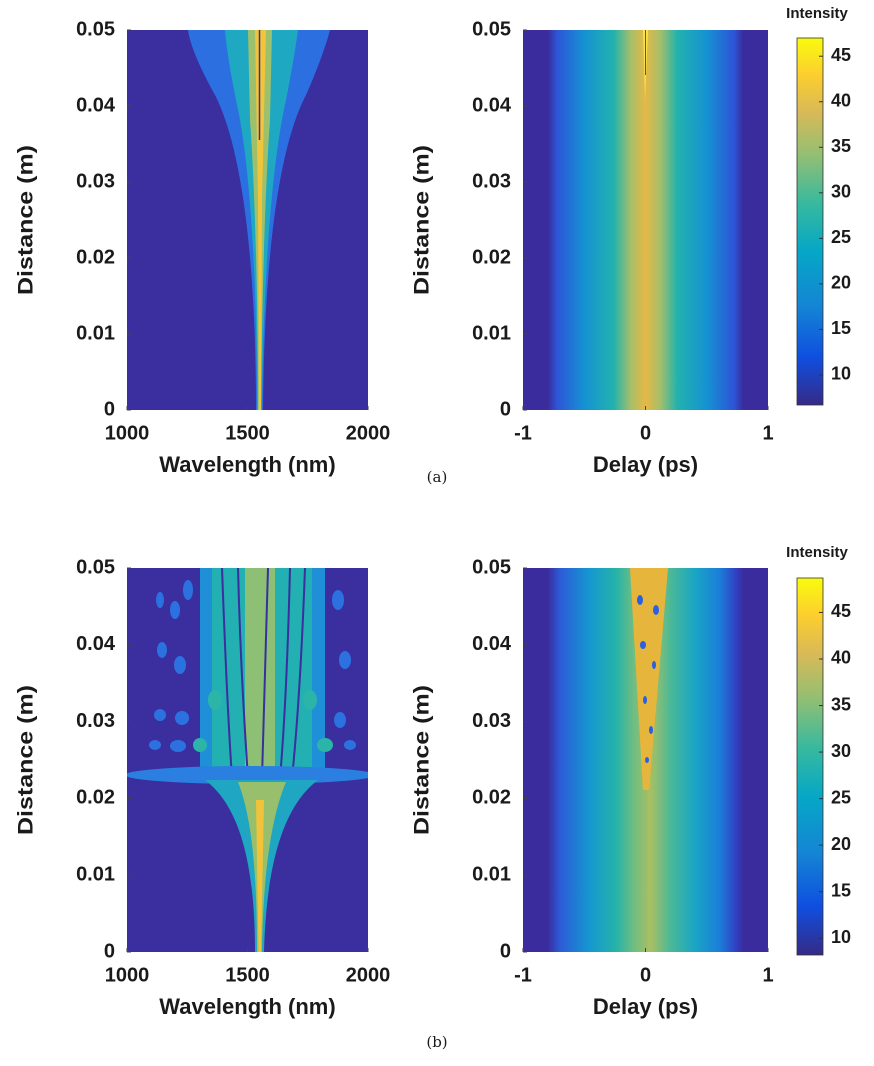 This screenshot has height=1066, width=874. I want to click on caption: (a), so click(437, 477).